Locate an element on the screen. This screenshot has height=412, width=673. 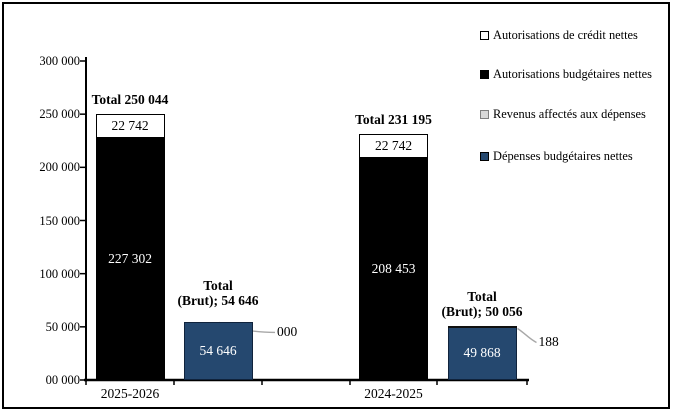
y-tick-label: 00 000 is located at coordinates (62, 380).